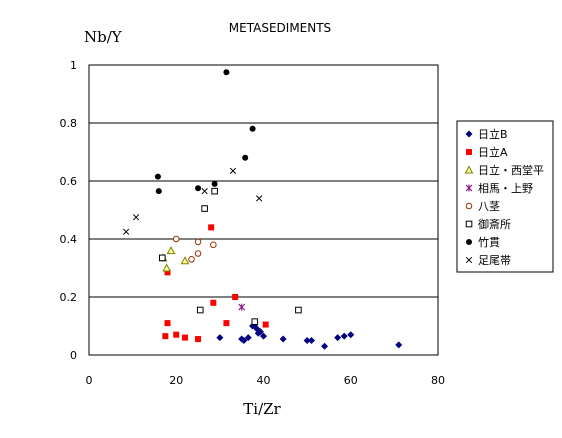 This screenshot has width=562, height=438. Describe the element at coordinates (438, 380) in the screenshot. I see `x-tick-label: 80` at that location.